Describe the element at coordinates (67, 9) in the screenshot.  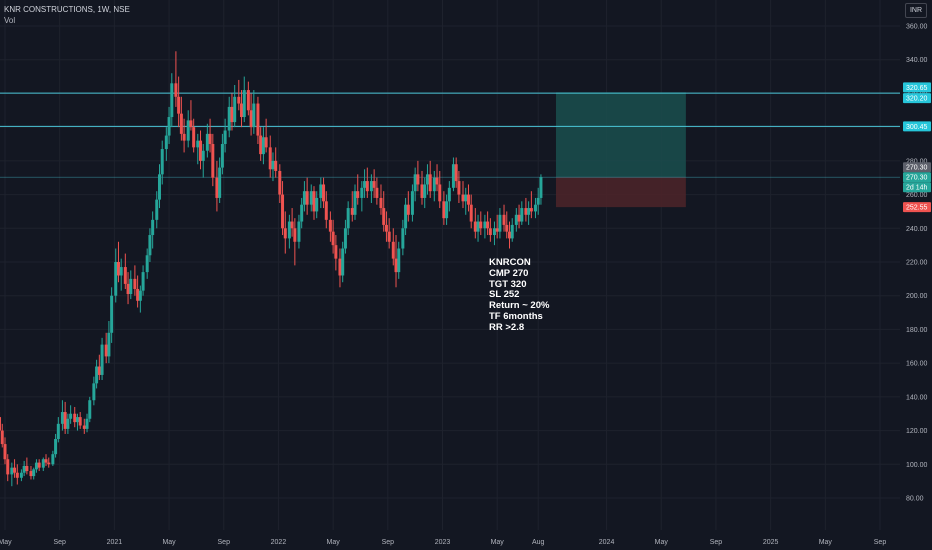
I see `symbol-title: KNR CONSTRUCTIONS, 1W, NSE` at that location.